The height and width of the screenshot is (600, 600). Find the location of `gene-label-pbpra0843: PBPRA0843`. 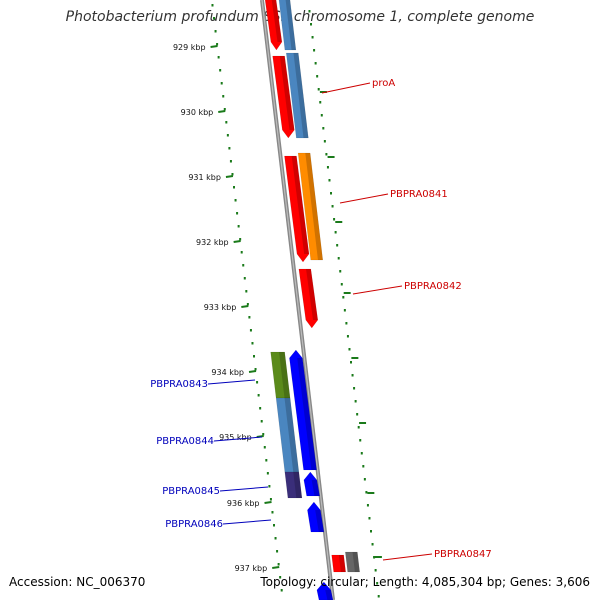

gene-label-pbpra0843: PBPRA0843 is located at coordinates (179, 384).